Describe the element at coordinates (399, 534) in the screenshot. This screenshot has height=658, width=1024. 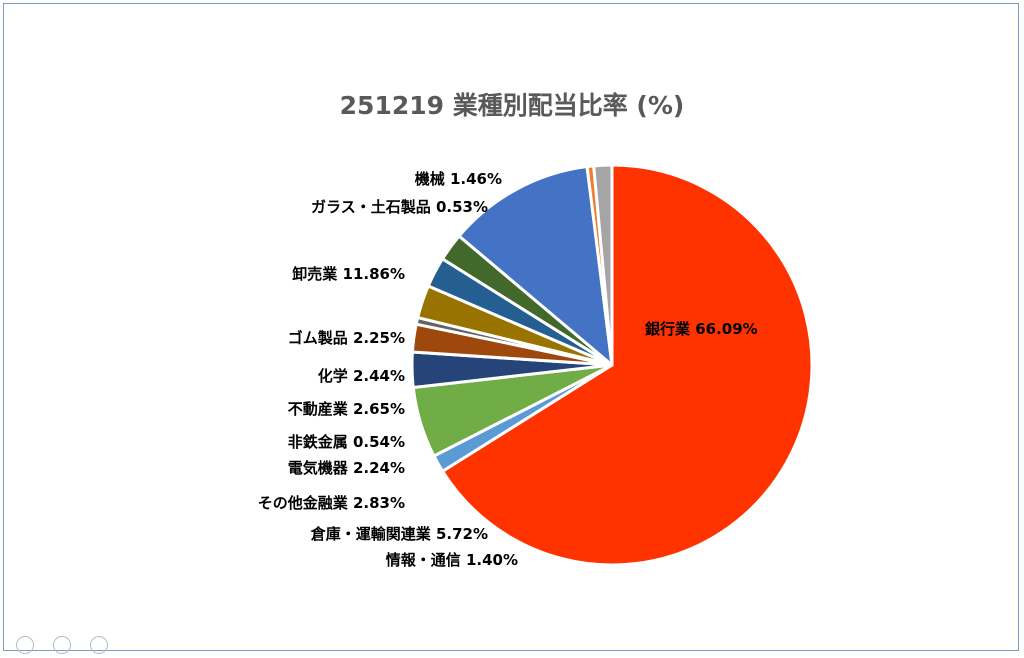
I see `pie-slice-label: 倉庫・運輸関連業 5.72%` at that location.